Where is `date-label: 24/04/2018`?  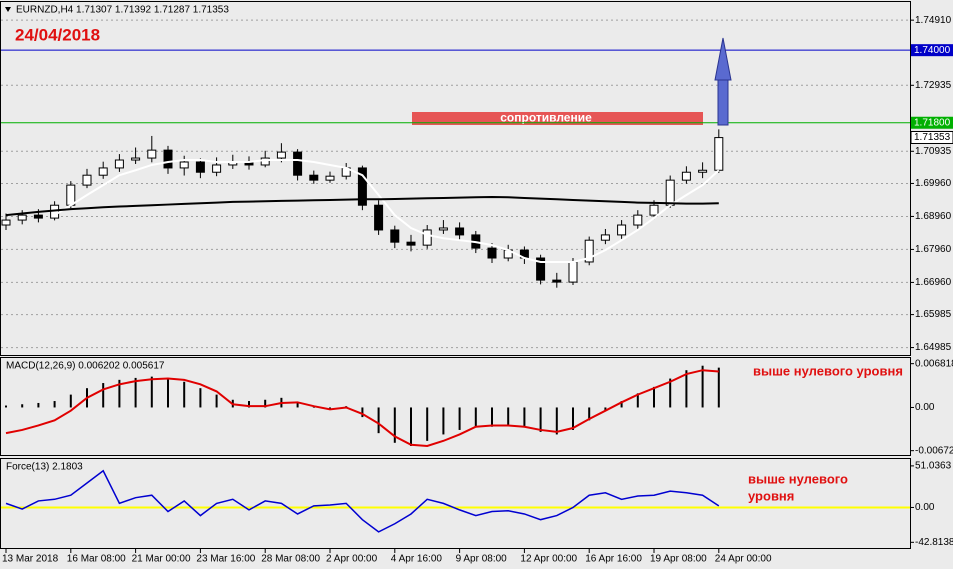 date-label: 24/04/2018 is located at coordinates (57, 34).